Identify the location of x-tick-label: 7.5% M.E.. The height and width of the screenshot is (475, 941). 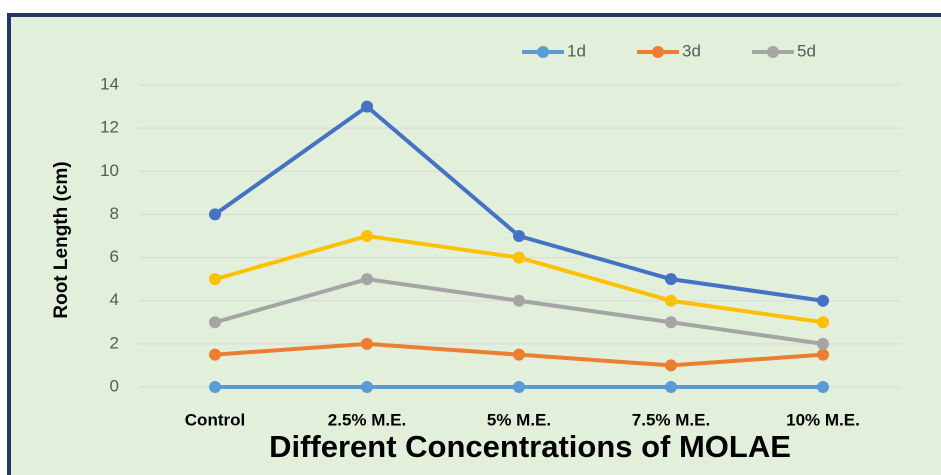
(671, 419).